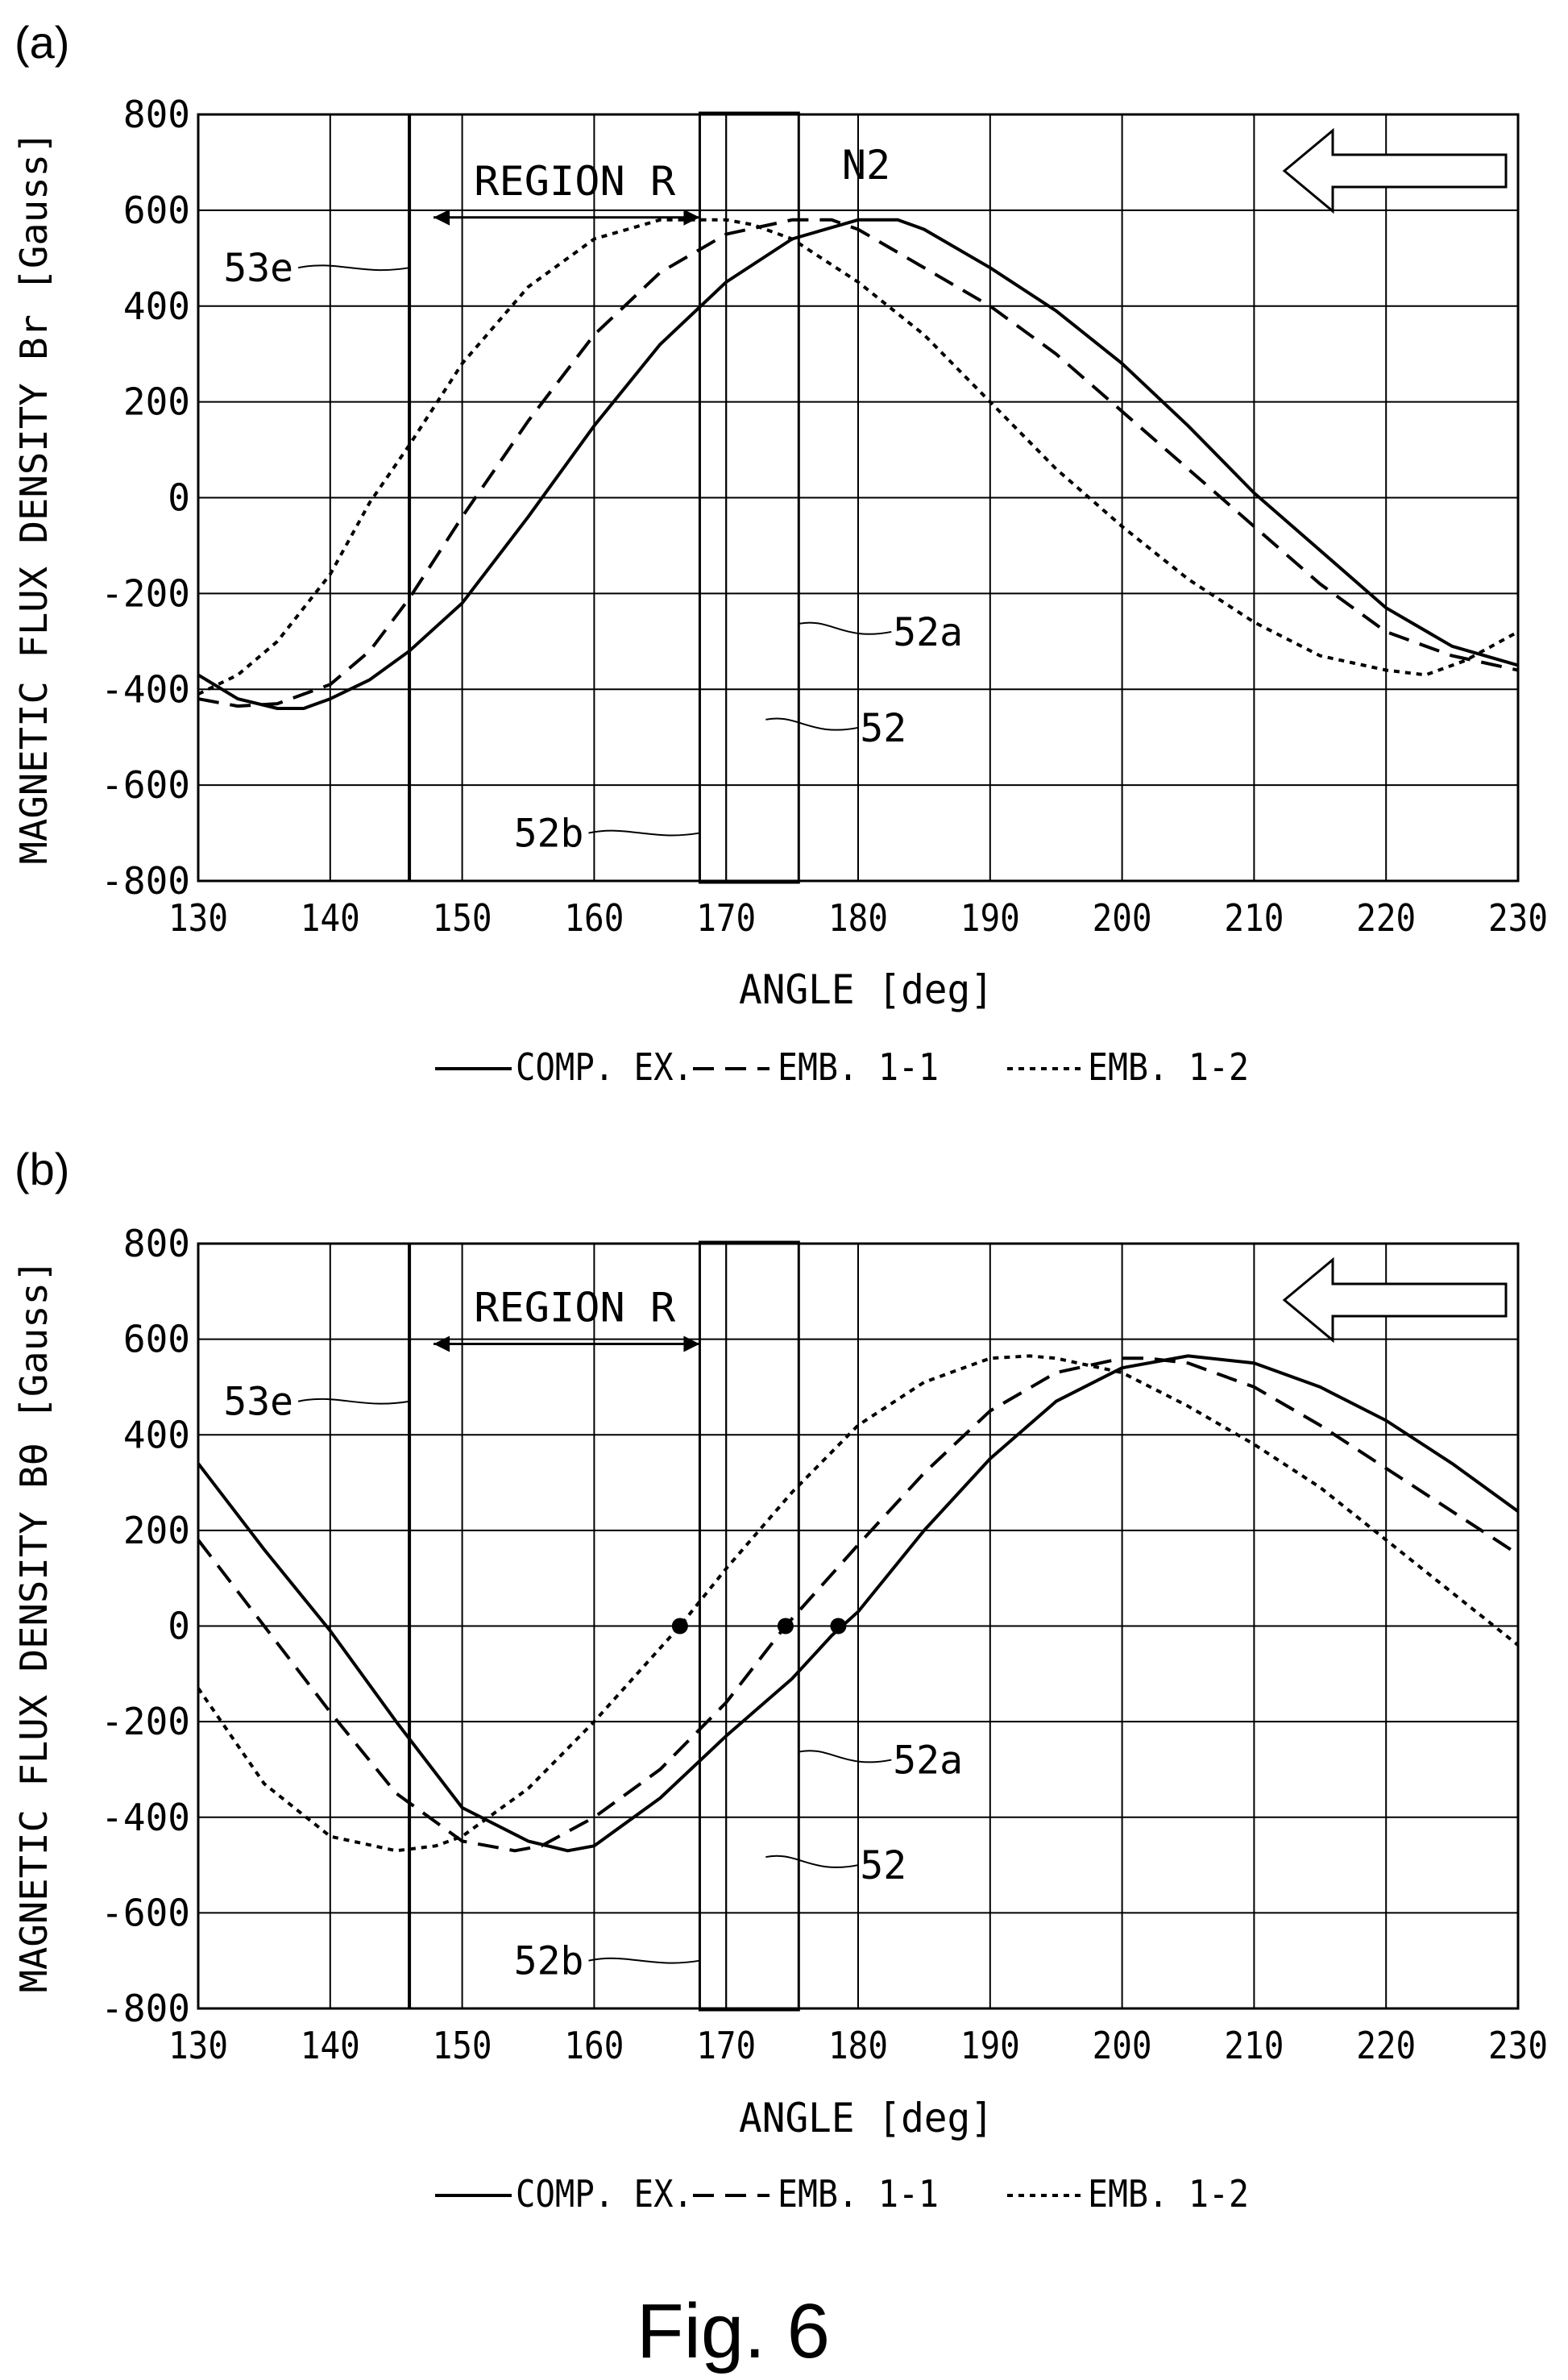 The width and height of the screenshot is (1568, 2380). Describe the element at coordinates (42, 1169) in the screenshot. I see `panel-label: (b)` at that location.